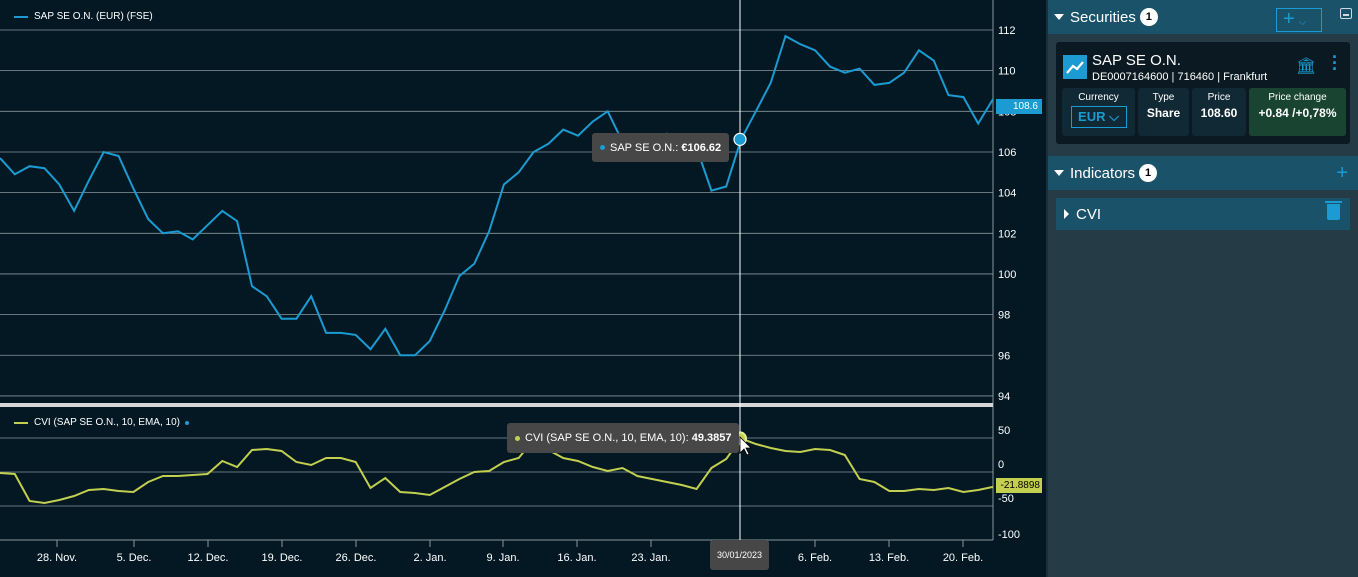 The height and width of the screenshot is (577, 1358). I want to click on y-tick-label: 98, so click(1004, 316).